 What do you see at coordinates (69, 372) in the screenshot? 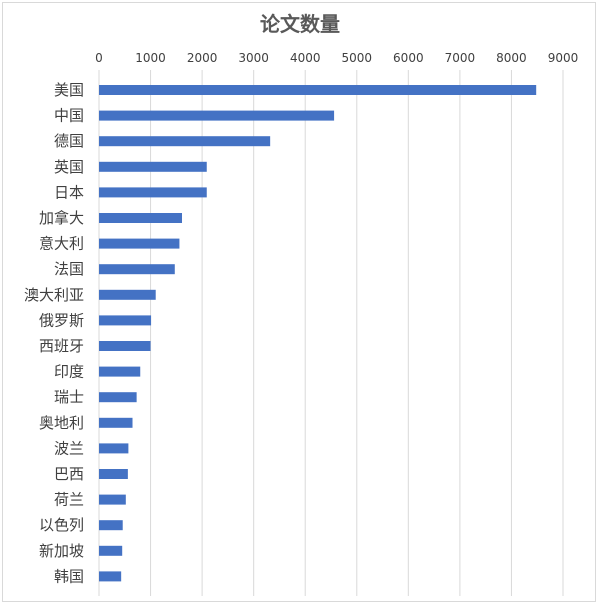
I see `category-label: 印度` at bounding box center [69, 372].